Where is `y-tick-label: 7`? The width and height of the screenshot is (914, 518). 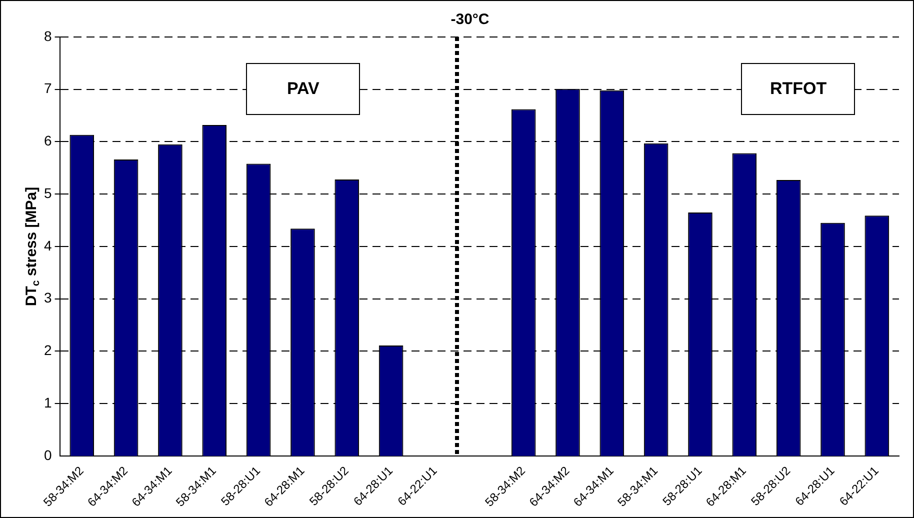 y-tick-label: 7 is located at coordinates (48, 88).